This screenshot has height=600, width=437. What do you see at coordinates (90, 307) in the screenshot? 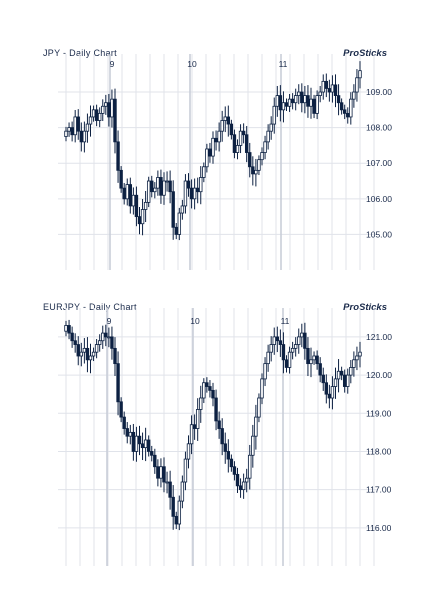
I see `chart-title: EURJPY - Daily Chart` at bounding box center [90, 307].